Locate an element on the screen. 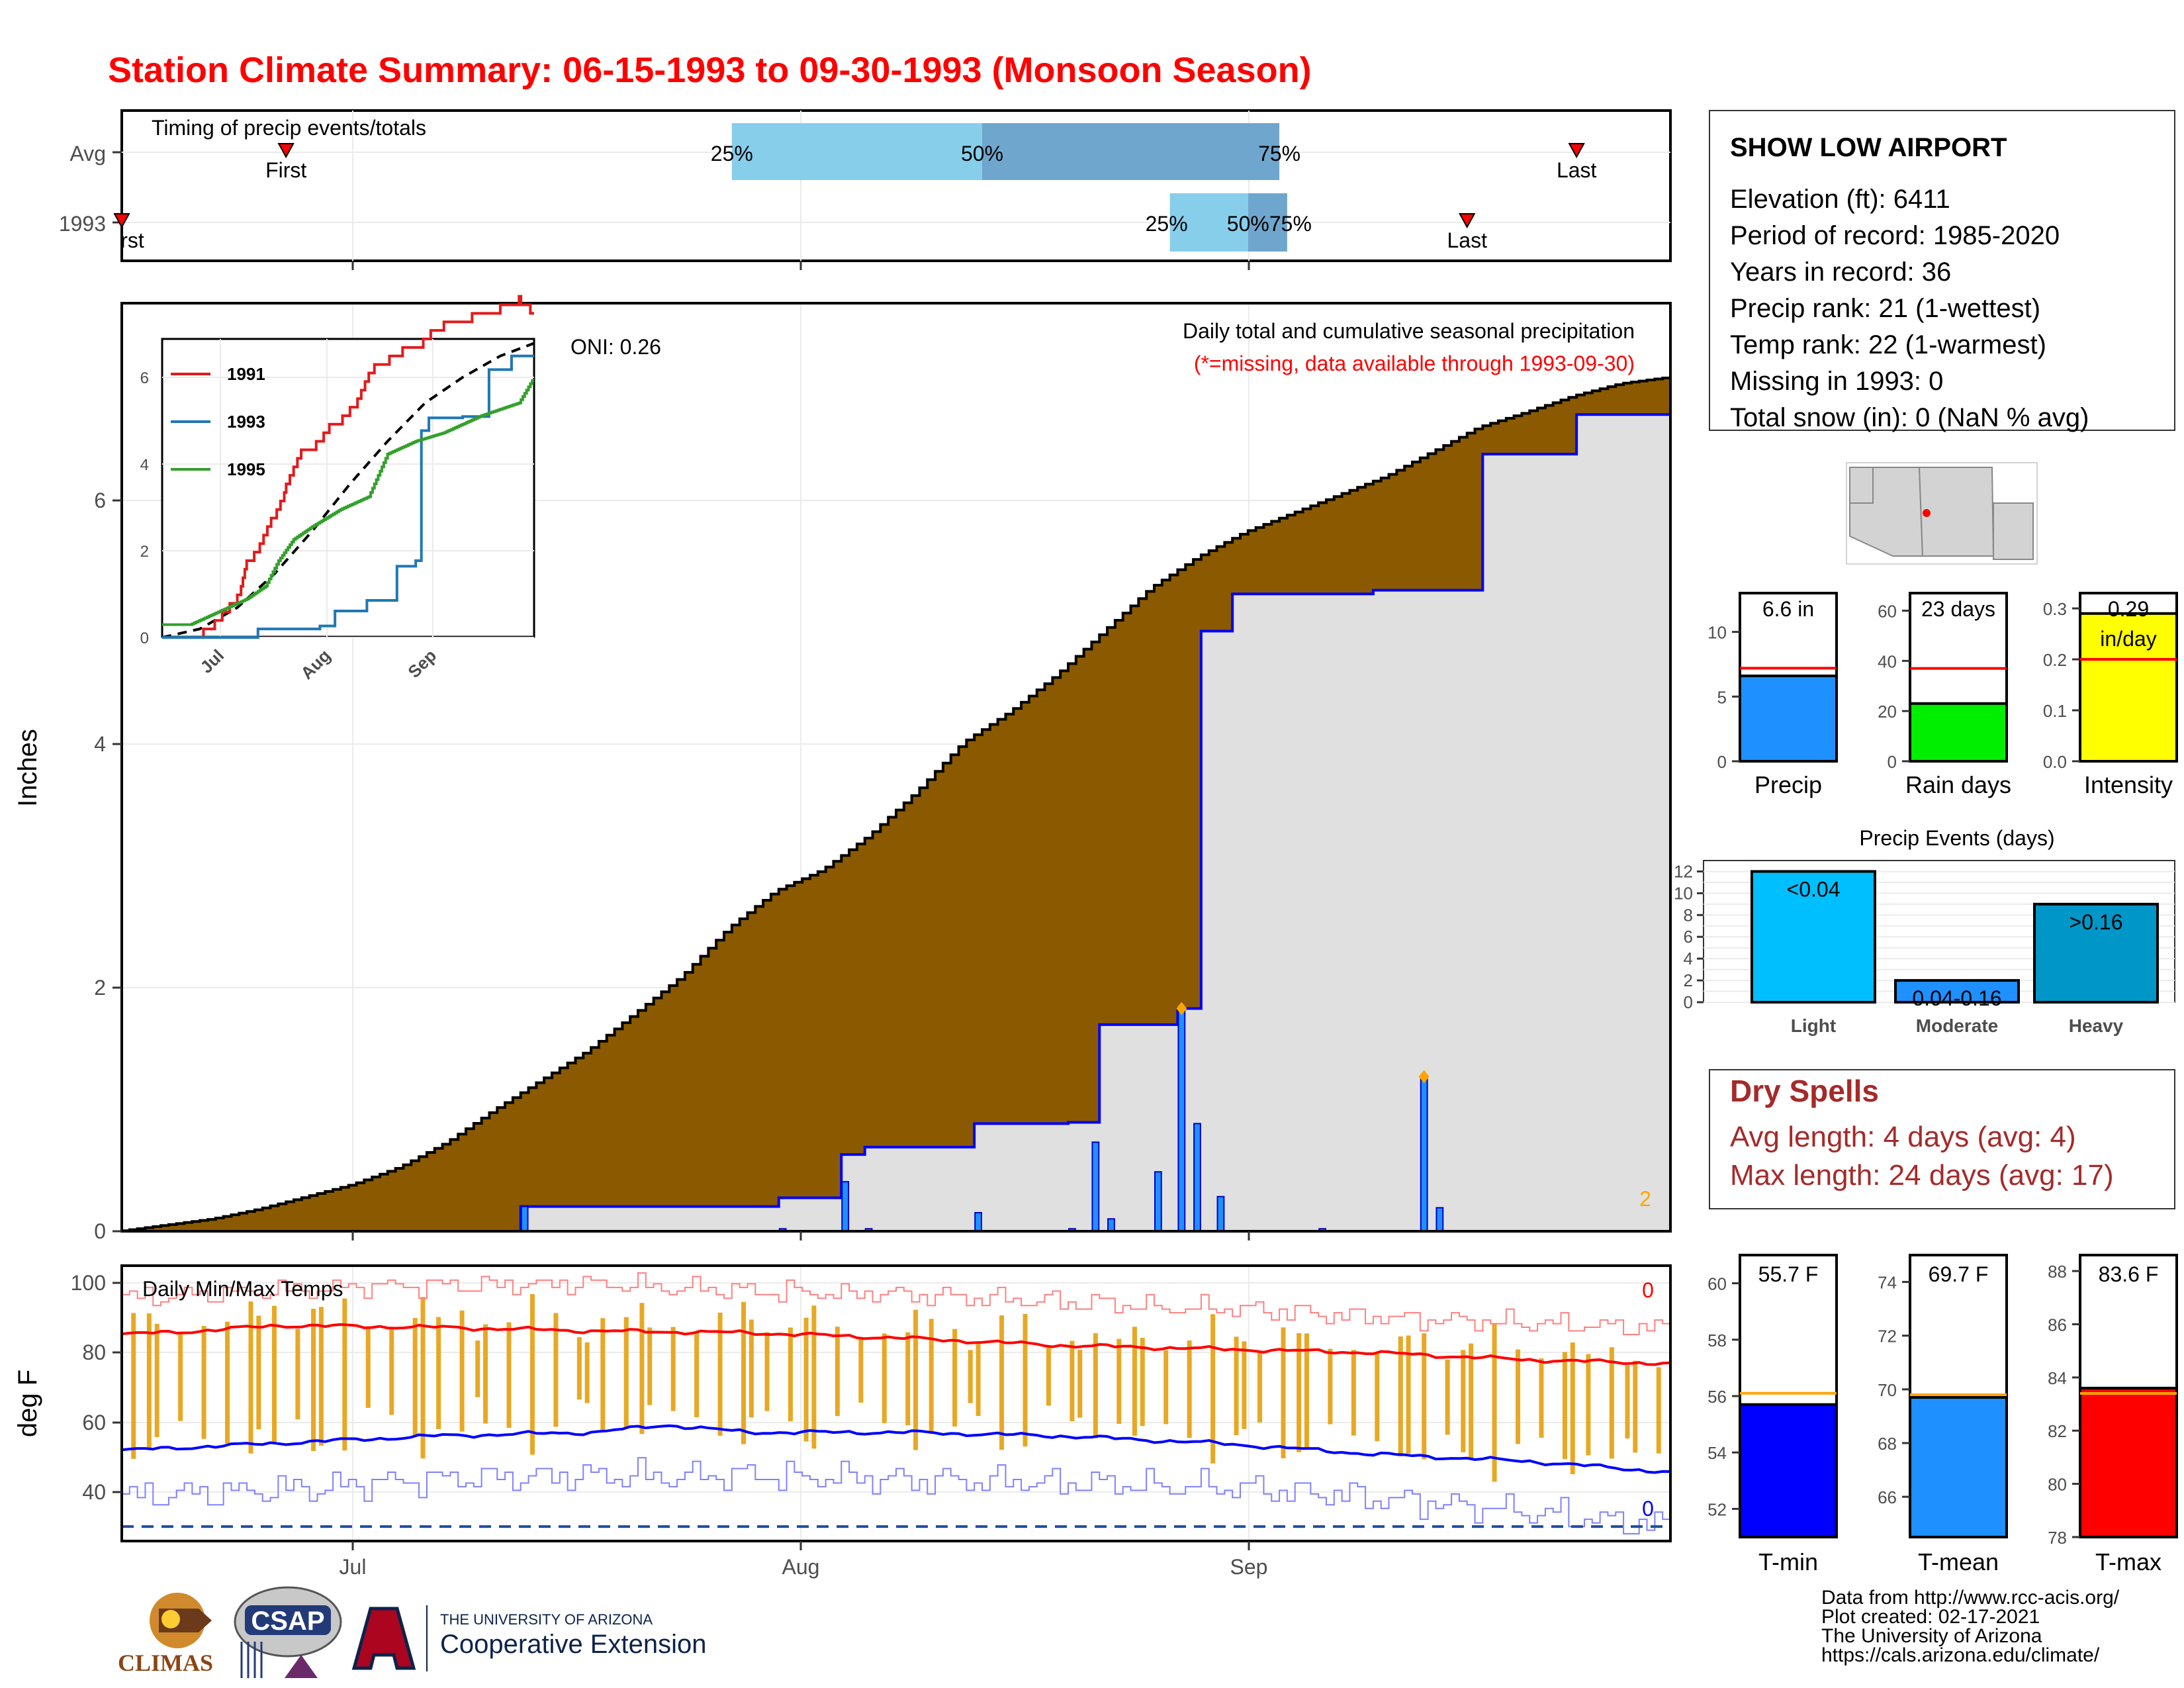 The width and height of the screenshot is (2184, 1688). precip-ytick-4: 4 is located at coordinates (100, 744).